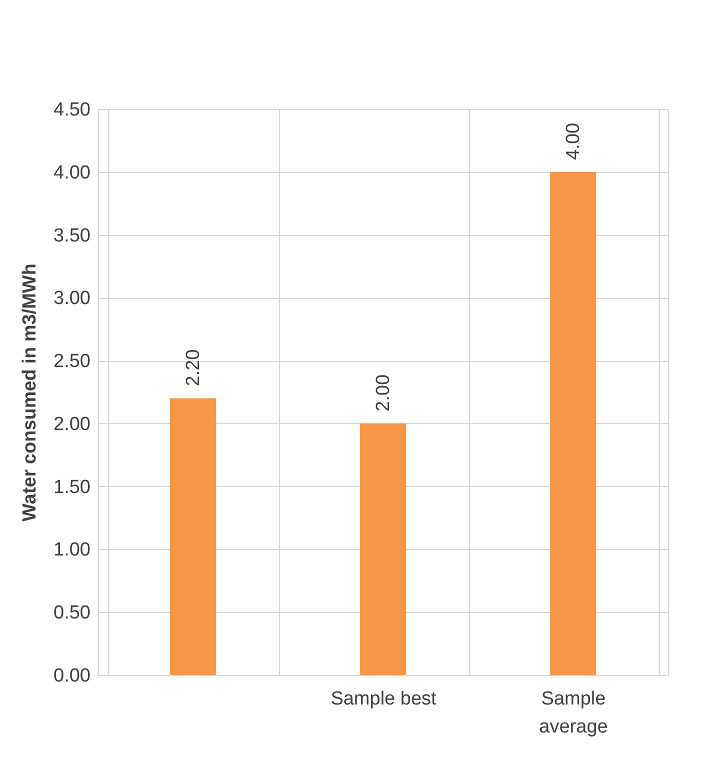 This screenshot has height=776, width=726. I want to click on y-tick-label: 3.00, so click(72, 299).